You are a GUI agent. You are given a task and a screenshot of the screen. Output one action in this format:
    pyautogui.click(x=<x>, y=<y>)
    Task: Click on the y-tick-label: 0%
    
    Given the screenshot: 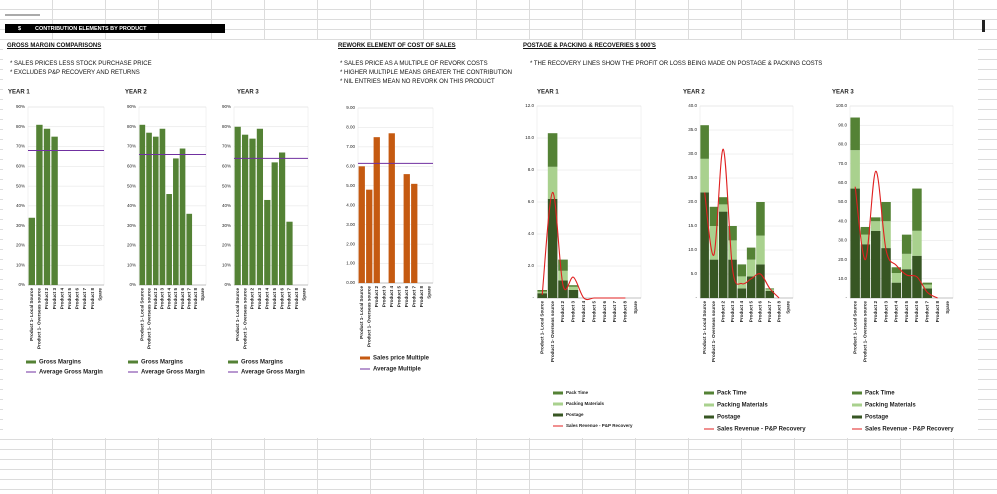 What is the action you would take?
    pyautogui.click(x=132, y=284)
    